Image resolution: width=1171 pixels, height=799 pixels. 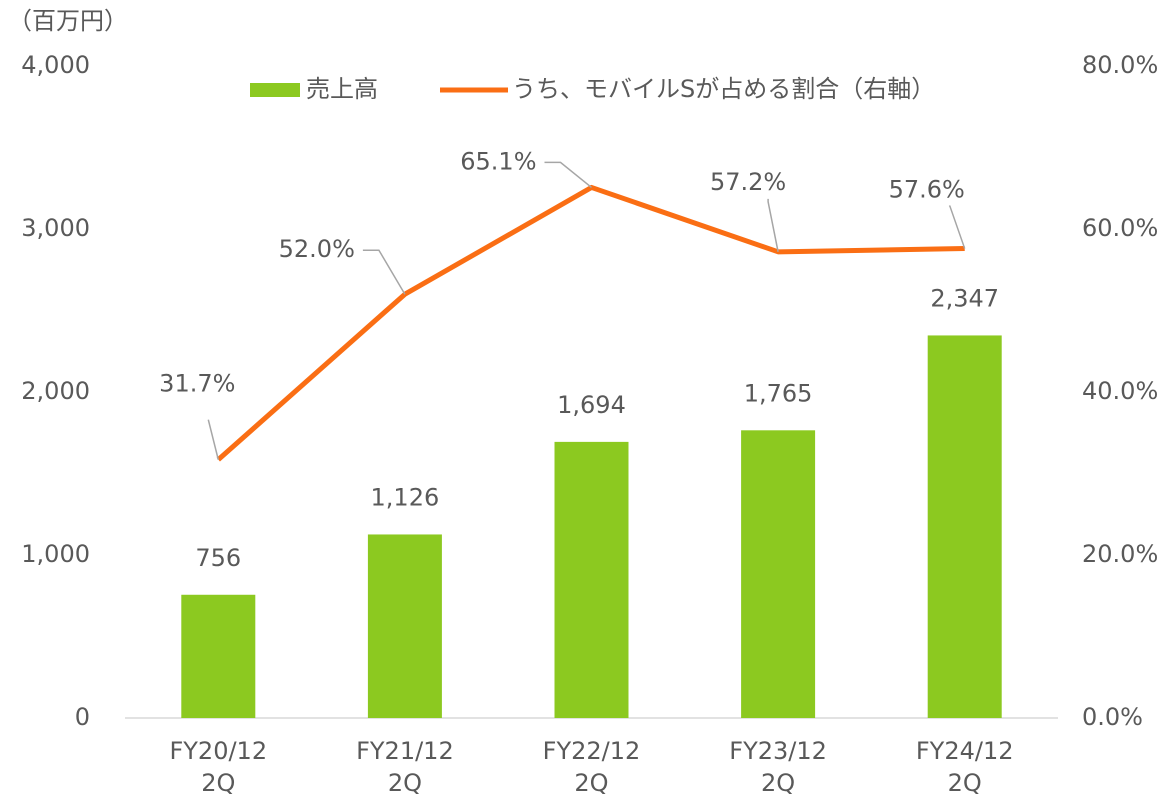 What do you see at coordinates (55, 228) in the screenshot?
I see `y-tick-label: 3,000` at bounding box center [55, 228].